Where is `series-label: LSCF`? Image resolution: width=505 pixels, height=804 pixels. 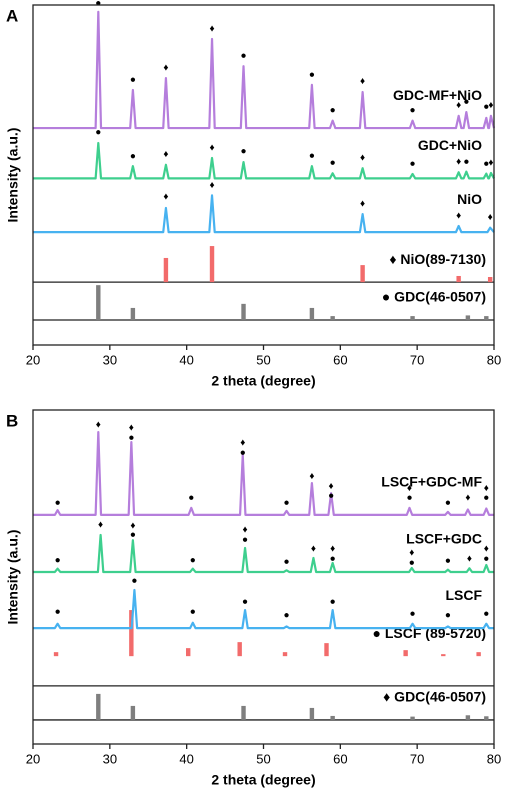 series-label: LSCF is located at coordinates (463, 595).